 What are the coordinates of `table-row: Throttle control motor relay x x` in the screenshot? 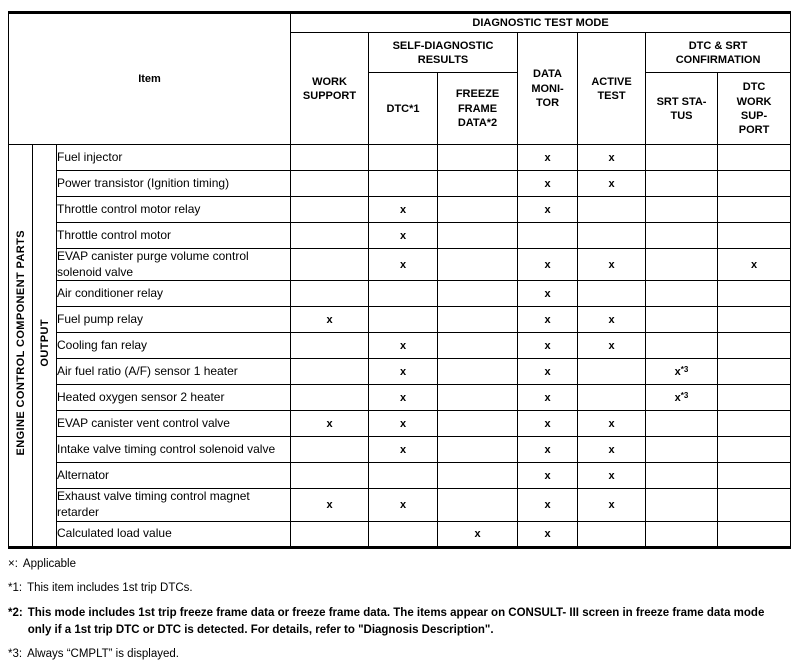 It's located at (400, 210).